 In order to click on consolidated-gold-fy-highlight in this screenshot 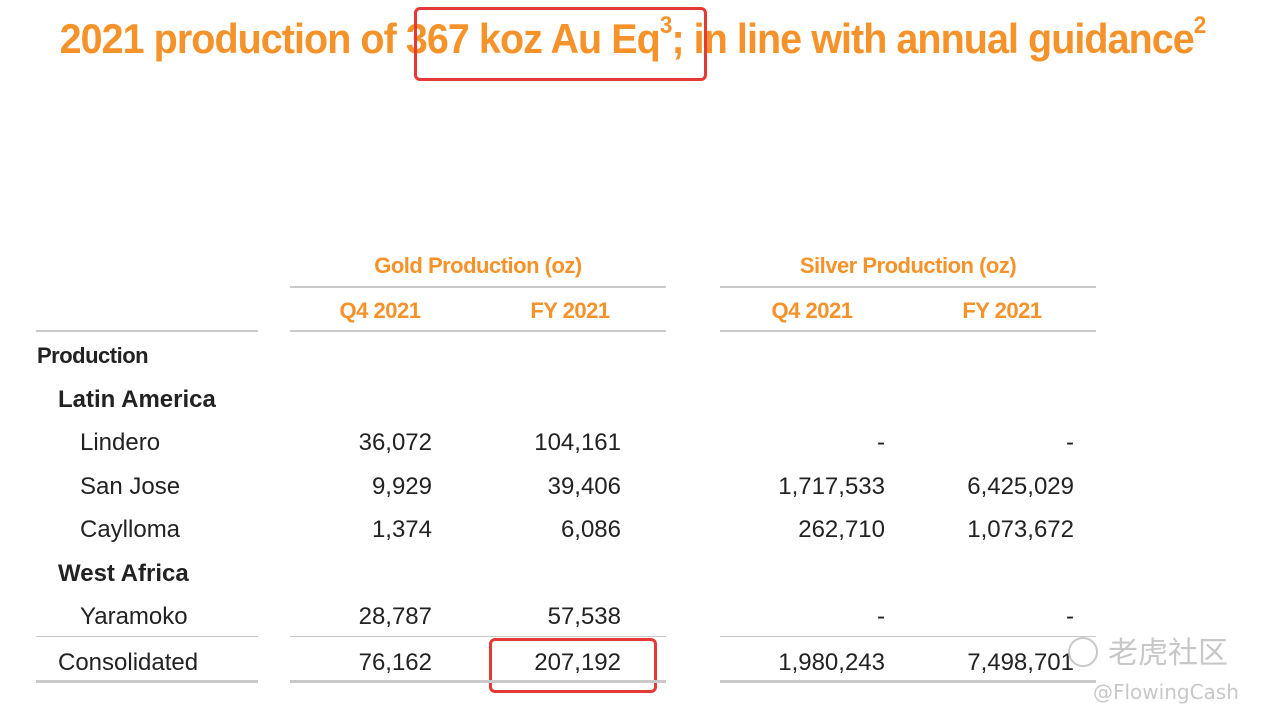, I will do `click(573, 665)`.